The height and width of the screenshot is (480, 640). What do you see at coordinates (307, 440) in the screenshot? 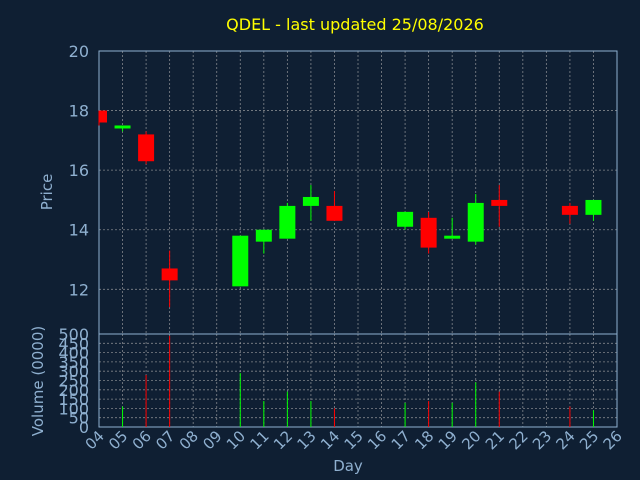
I see `x-tick-label: 13` at bounding box center [307, 440].